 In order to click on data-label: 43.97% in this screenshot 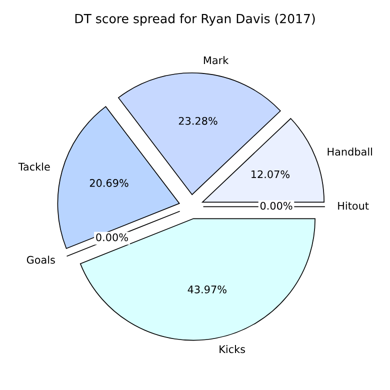, I will do `click(207, 289)`.